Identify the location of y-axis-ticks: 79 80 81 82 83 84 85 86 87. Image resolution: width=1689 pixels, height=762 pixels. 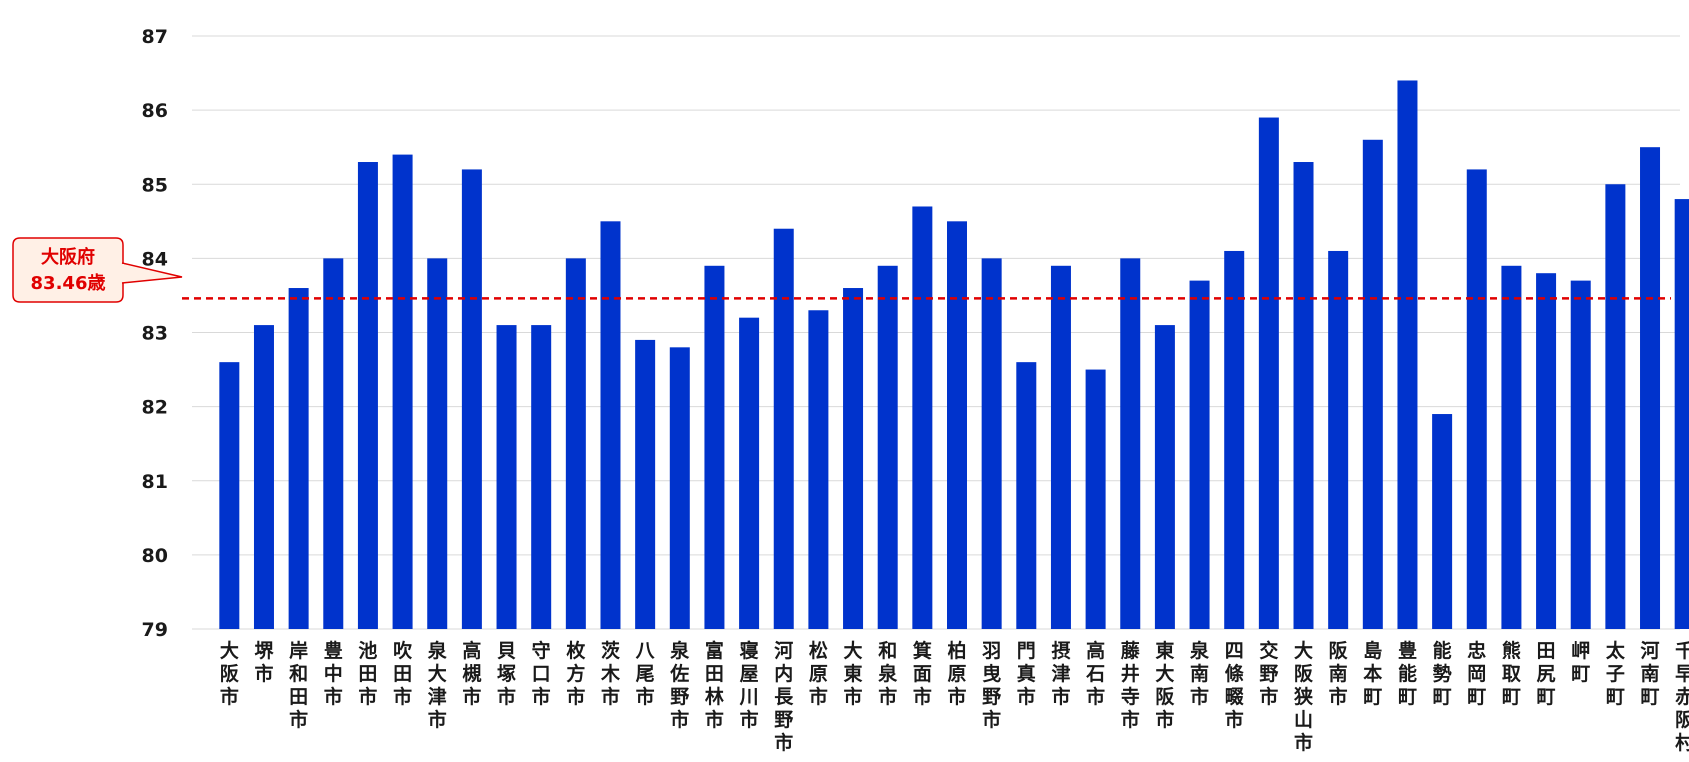
(155, 333).